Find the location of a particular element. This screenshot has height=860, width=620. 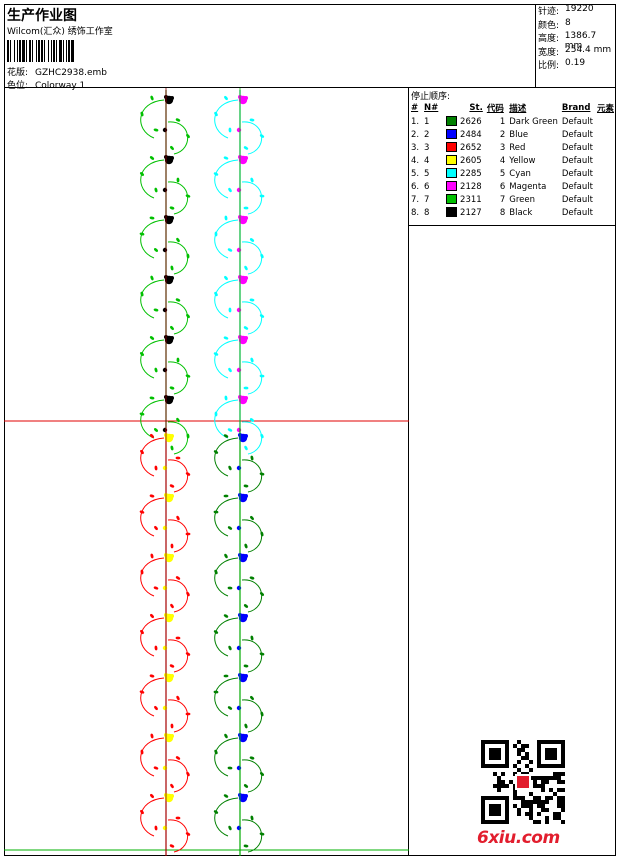

cell-brand: Default is located at coordinates (577, 212).